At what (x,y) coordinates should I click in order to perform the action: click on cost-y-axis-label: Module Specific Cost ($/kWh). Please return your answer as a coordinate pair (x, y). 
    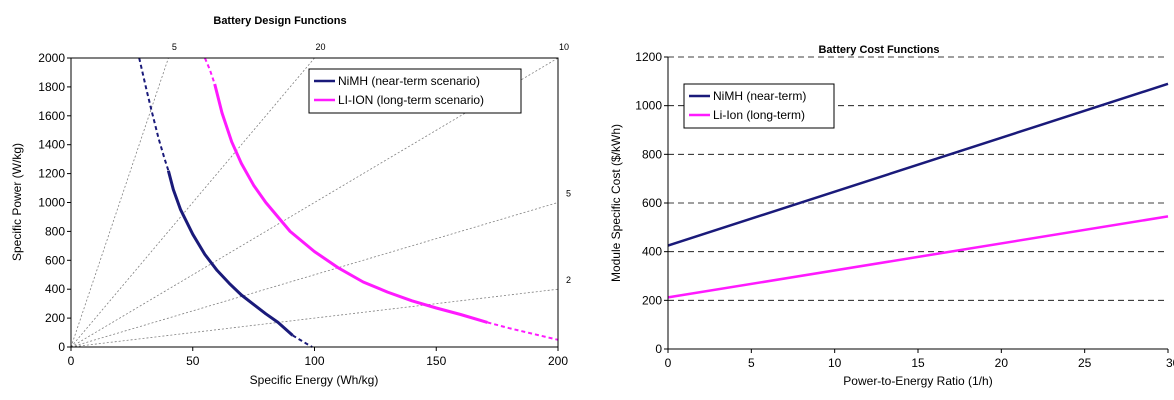
    Looking at the image, I should click on (616, 203).